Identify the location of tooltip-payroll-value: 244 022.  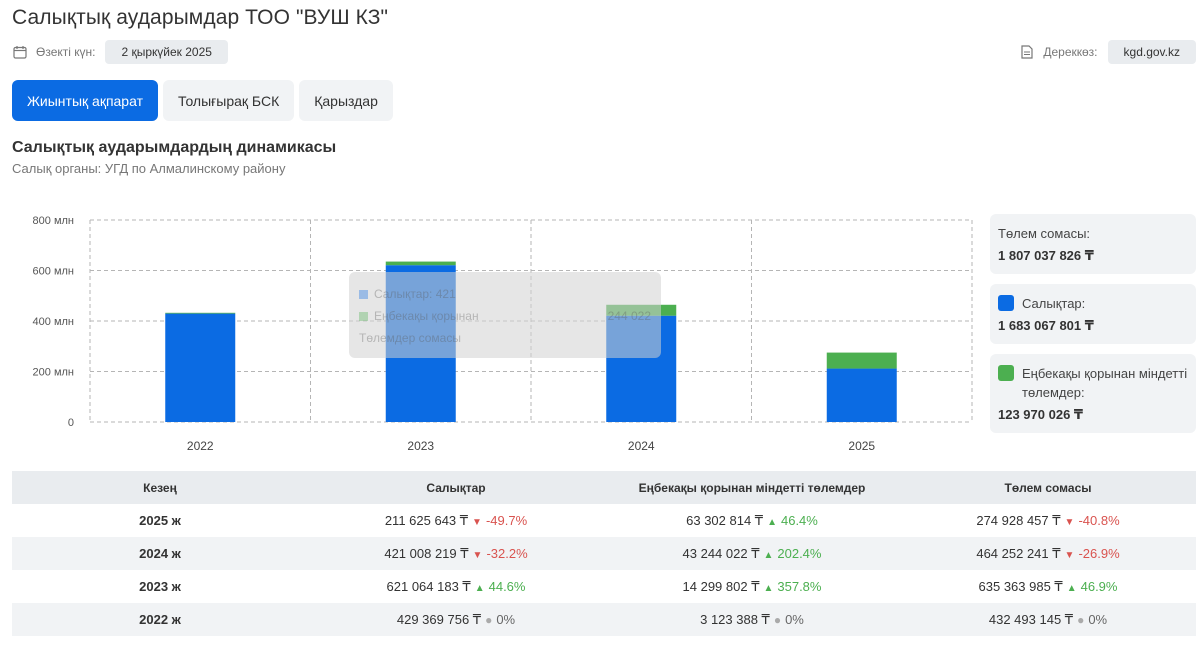
(629, 316).